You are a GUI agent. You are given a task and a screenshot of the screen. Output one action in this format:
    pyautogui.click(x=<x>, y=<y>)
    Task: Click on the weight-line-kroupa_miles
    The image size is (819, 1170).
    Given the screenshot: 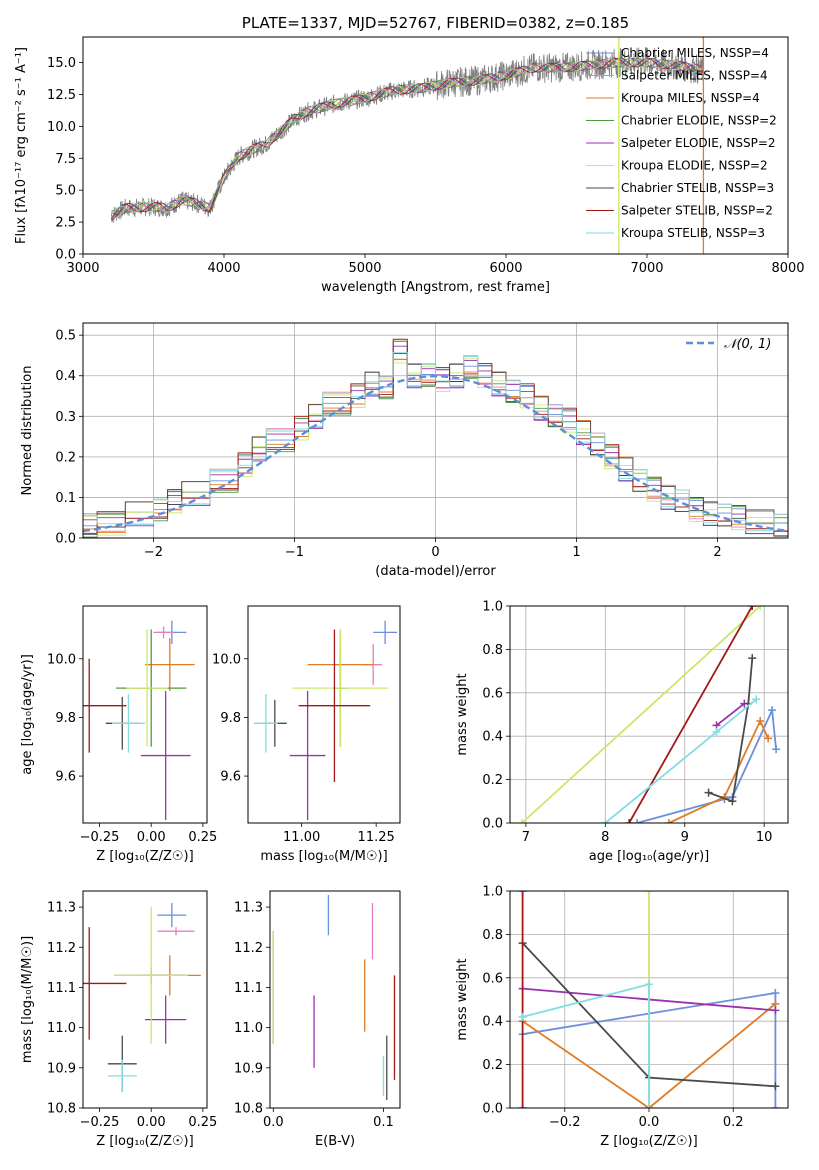 What is the action you would take?
    pyautogui.click(x=649, y=1055)
    